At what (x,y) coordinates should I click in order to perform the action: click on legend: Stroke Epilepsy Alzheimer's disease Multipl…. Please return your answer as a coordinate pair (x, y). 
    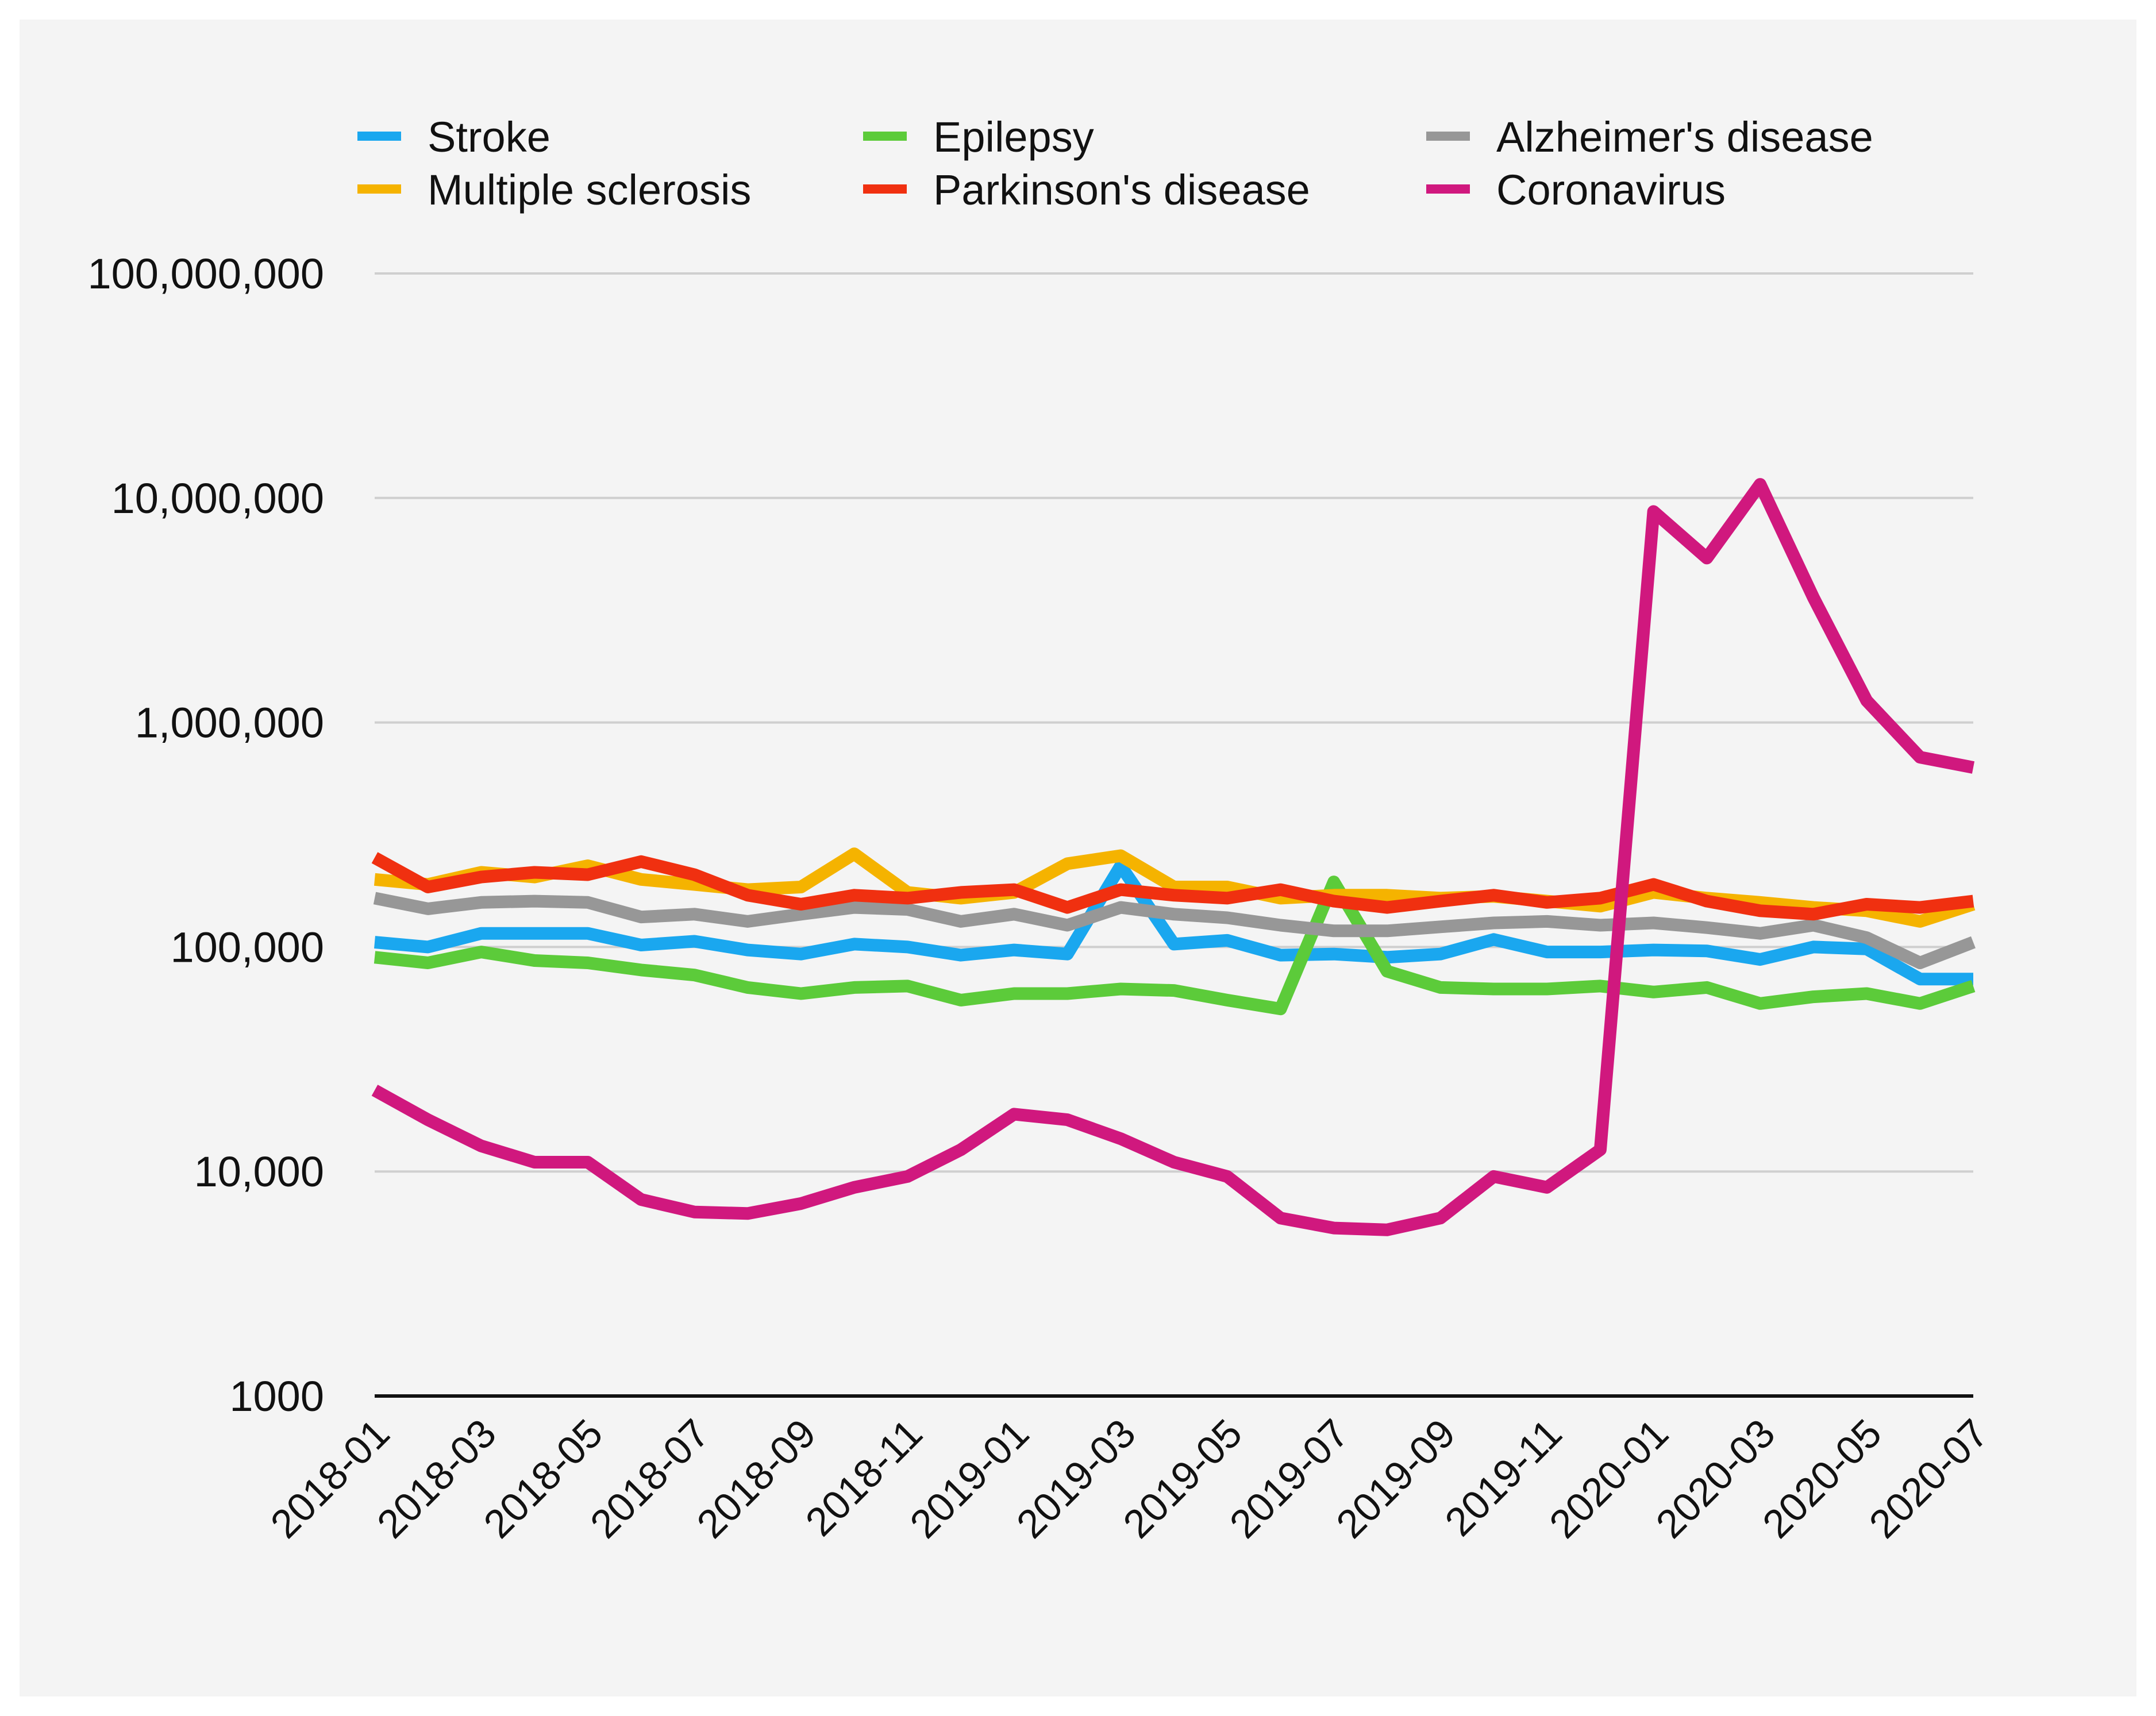
    Looking at the image, I should click on (1115, 163).